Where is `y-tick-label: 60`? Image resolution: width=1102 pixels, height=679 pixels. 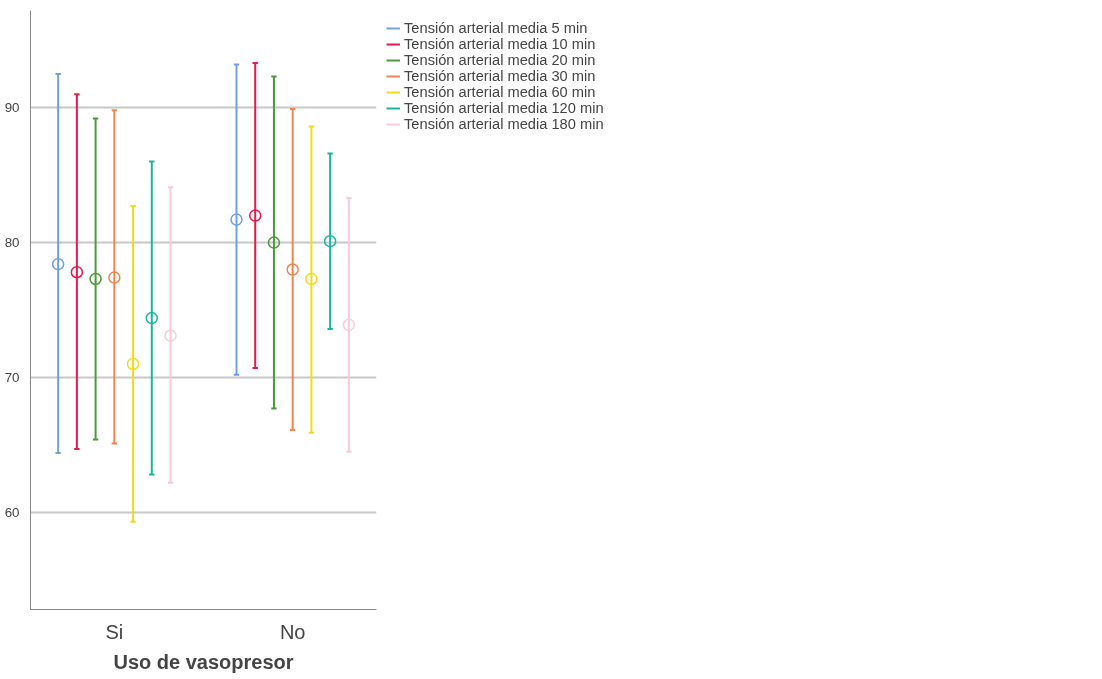
y-tick-label: 60 is located at coordinates (12, 512).